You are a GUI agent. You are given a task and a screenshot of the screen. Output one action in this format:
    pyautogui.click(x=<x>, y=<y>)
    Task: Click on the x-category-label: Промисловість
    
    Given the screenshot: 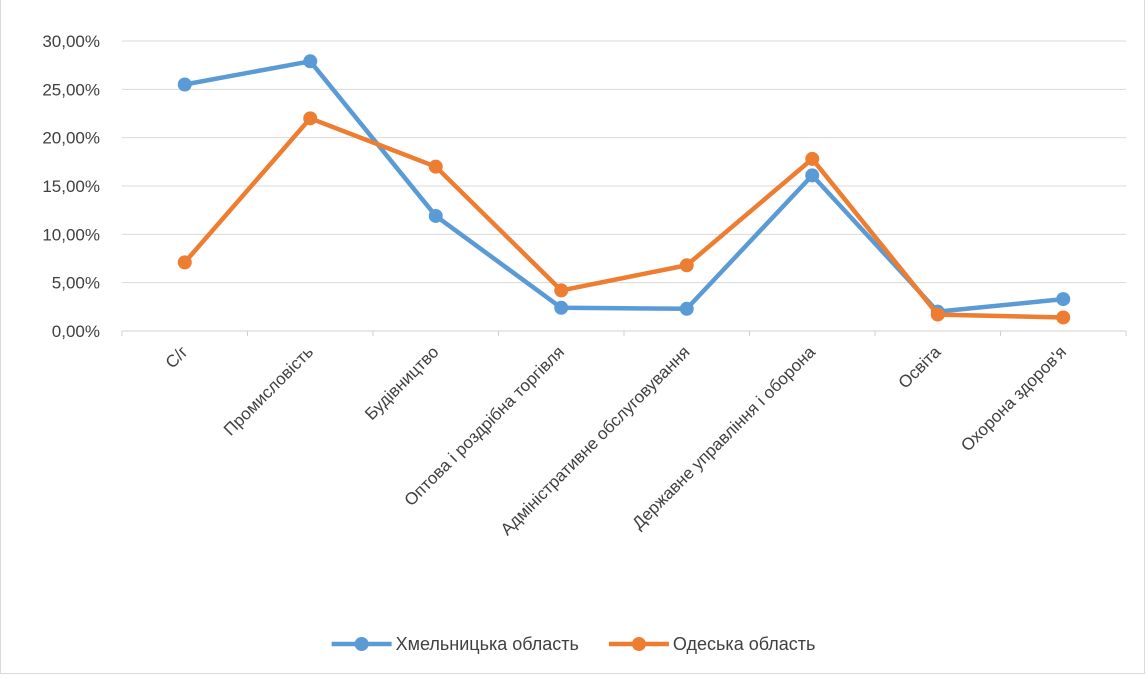 What is the action you would take?
    pyautogui.click(x=268, y=390)
    